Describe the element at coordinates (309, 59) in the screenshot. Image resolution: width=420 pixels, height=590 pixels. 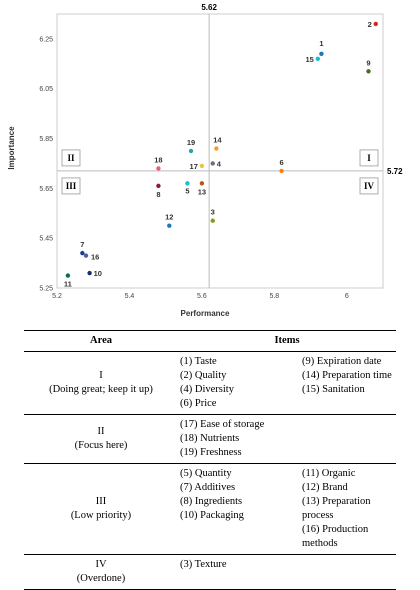
I see `point-label-15: 15` at that location.